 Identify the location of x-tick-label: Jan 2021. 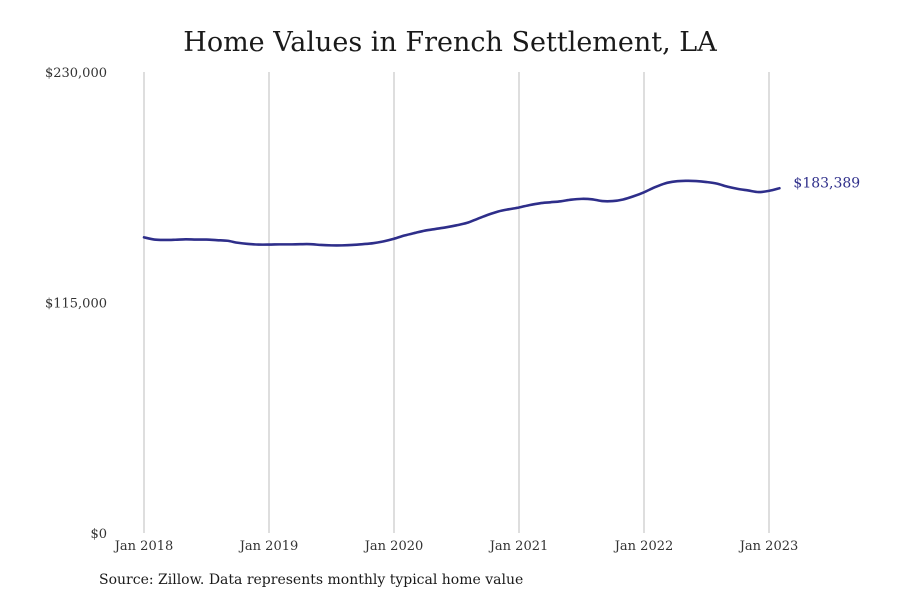
(518, 546).